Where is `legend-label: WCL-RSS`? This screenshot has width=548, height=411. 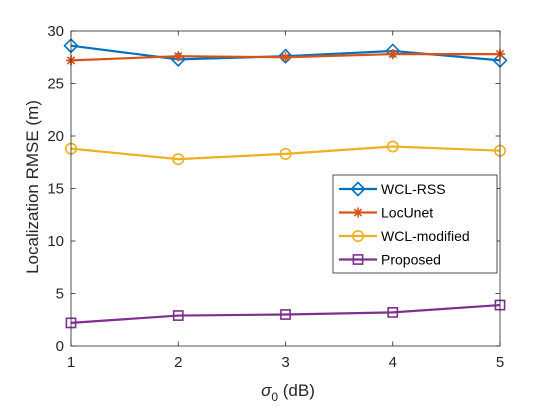 legend-label: WCL-RSS is located at coordinates (413, 189).